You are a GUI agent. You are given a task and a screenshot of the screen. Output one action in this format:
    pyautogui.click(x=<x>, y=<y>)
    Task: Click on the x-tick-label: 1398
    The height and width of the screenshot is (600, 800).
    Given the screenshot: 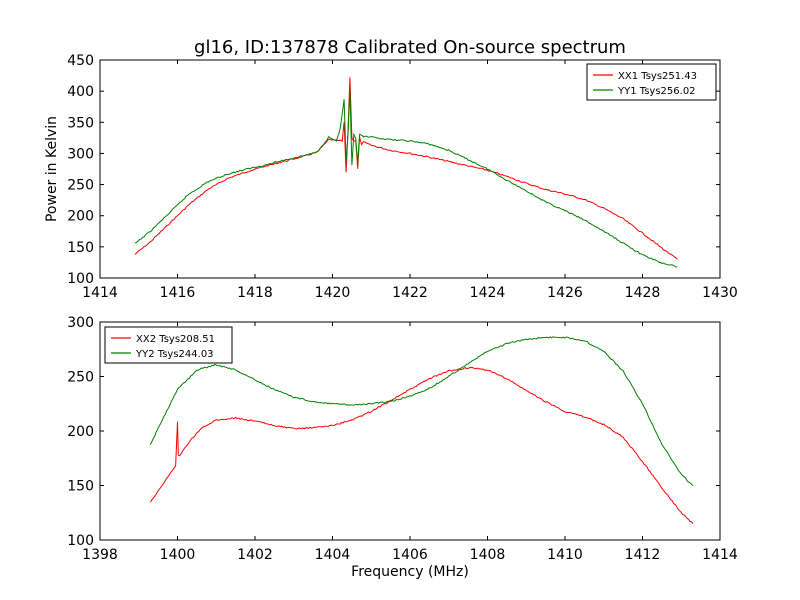 What is the action you would take?
    pyautogui.click(x=100, y=555)
    